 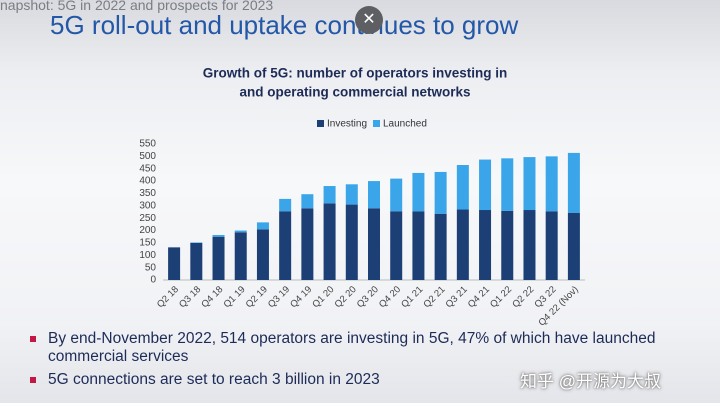 I want to click on legend-label: Launched, so click(x=405, y=124).